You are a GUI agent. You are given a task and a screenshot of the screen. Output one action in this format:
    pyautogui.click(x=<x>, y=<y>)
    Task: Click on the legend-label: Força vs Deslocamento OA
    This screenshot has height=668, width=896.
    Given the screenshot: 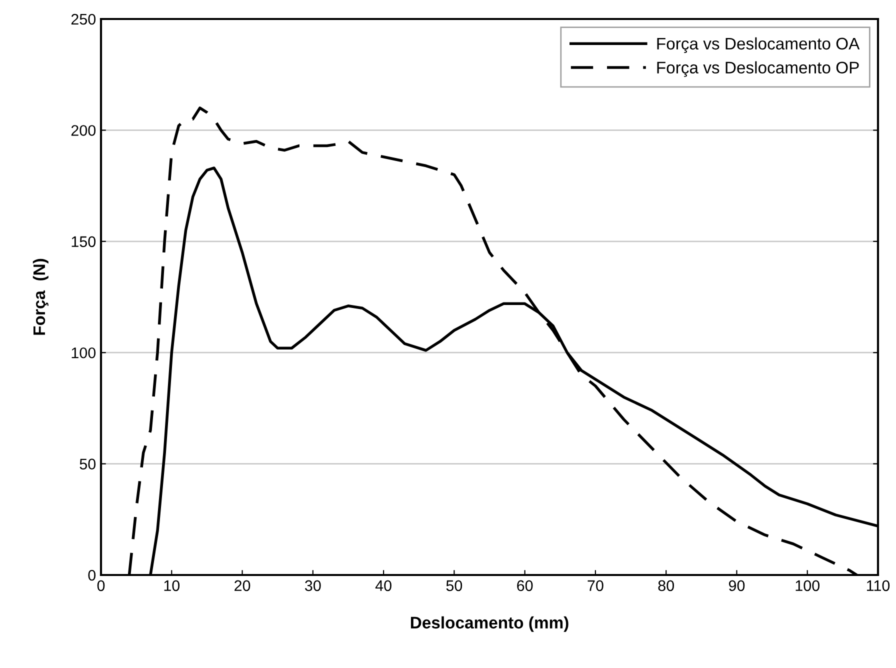 What is the action you would take?
    pyautogui.click(x=758, y=45)
    